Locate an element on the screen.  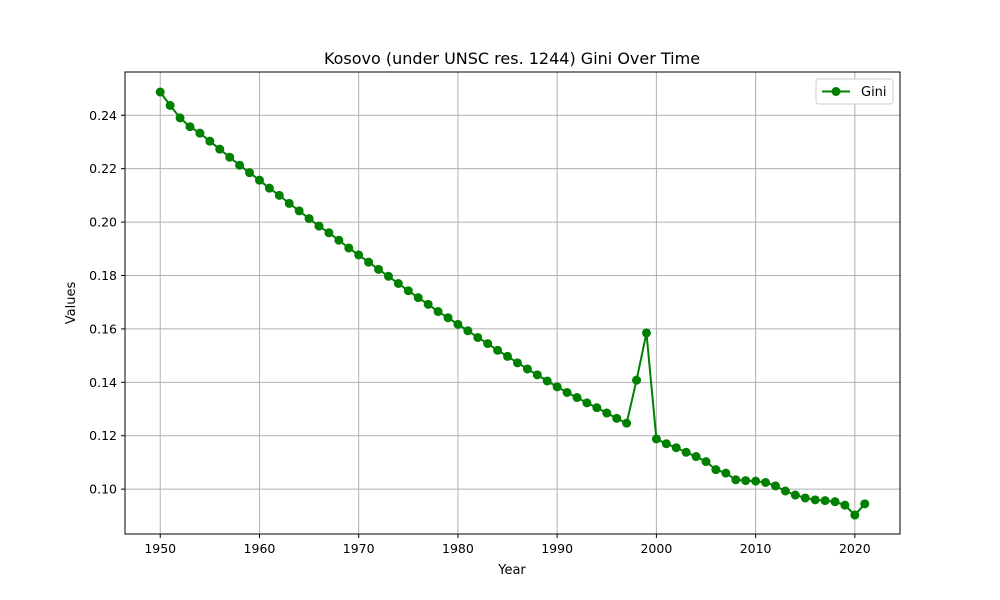
y-axis: 0.10 0.12 0.14 0.16 0.18 0.20 0.22 0.24 is located at coordinates (107, 302).